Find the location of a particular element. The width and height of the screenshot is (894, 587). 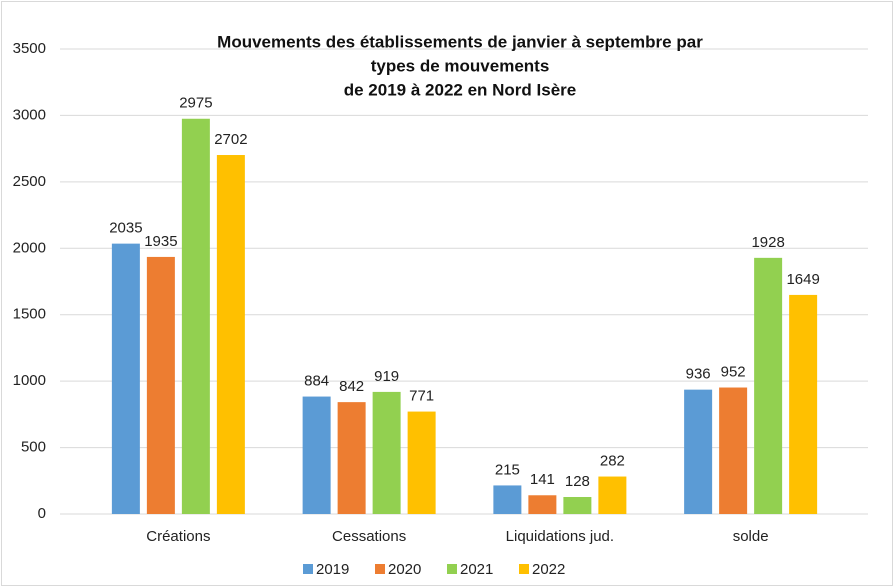

y-tick-label: 1000 is located at coordinates (29, 380).